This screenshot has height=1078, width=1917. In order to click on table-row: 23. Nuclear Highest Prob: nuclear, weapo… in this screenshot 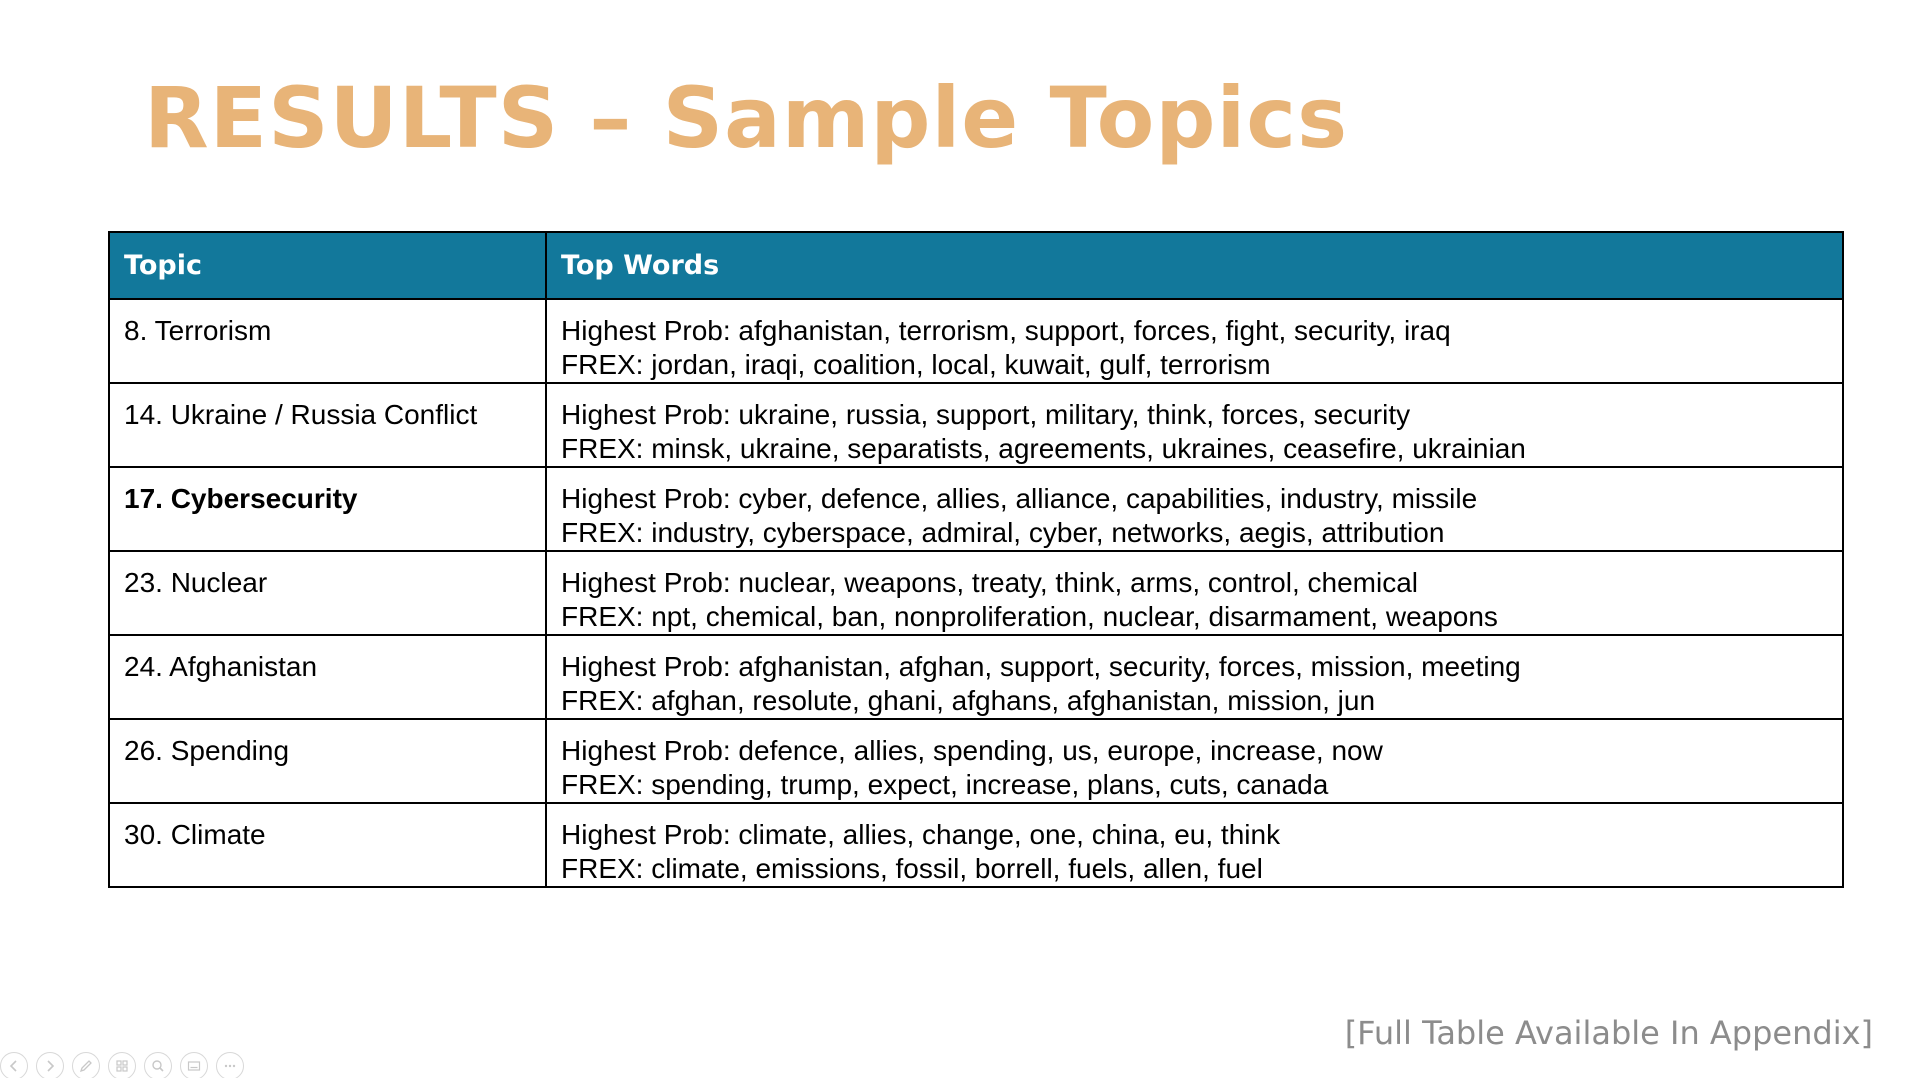, I will do `click(976, 593)`.